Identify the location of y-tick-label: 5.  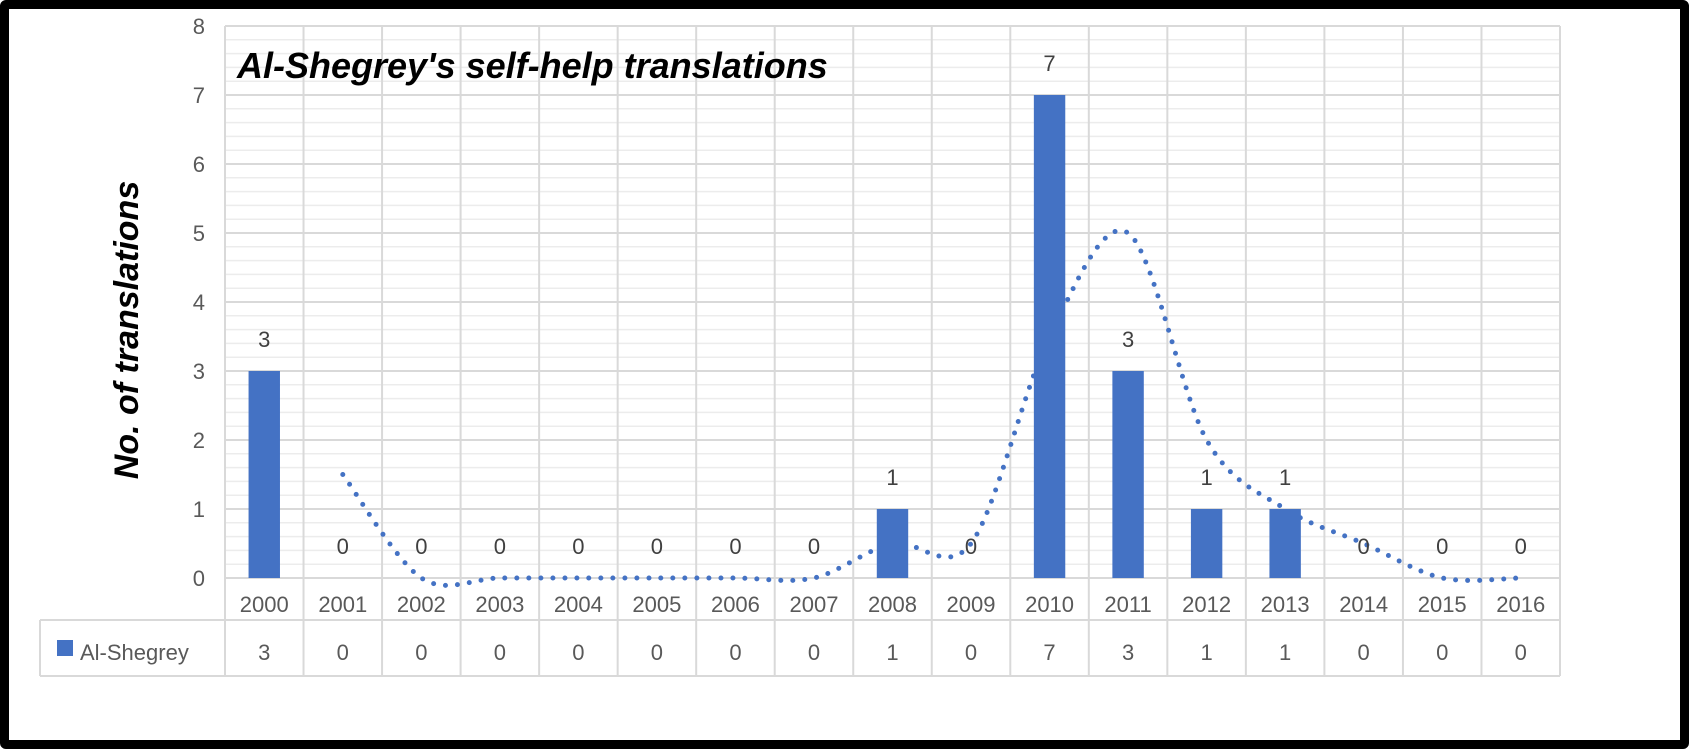
(199, 233).